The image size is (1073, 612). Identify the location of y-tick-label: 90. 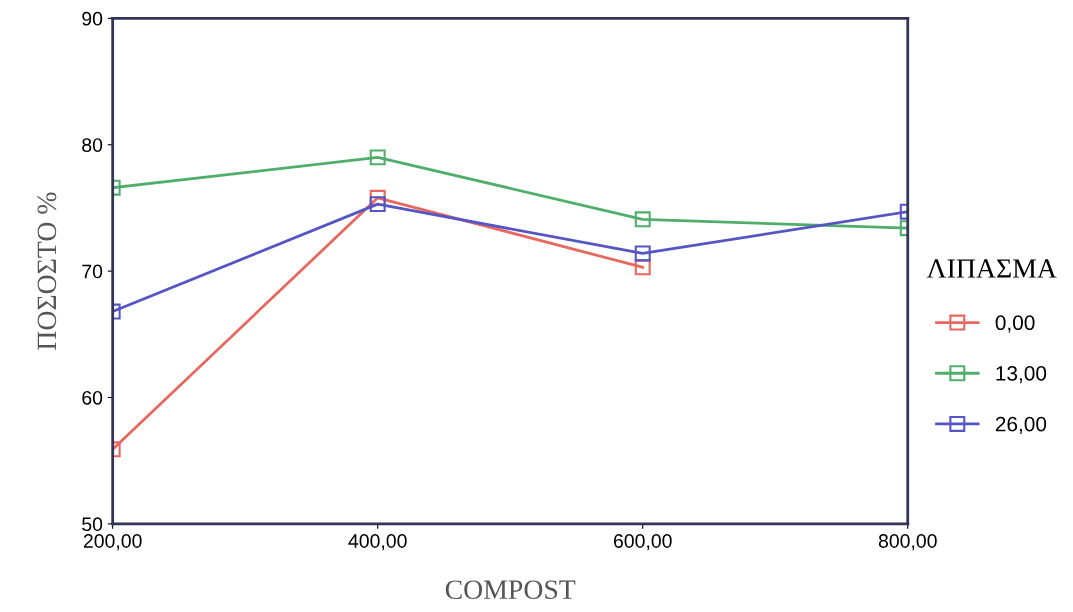
(92, 18).